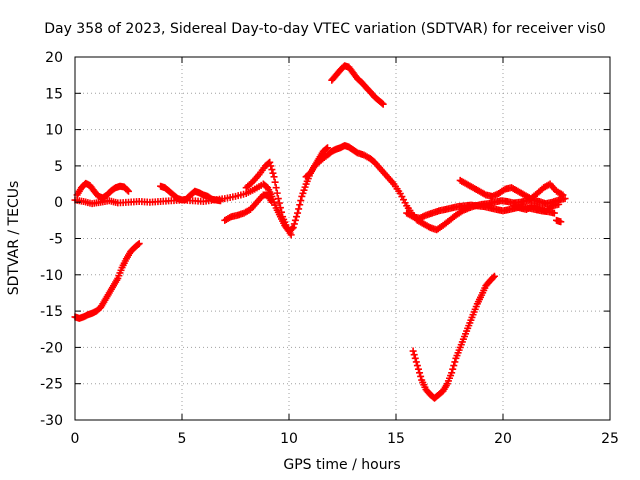 Image resolution: width=640 pixels, height=480 pixels. What do you see at coordinates (56, 240) in the screenshot?
I see `y-tick-label: -5` at bounding box center [56, 240].